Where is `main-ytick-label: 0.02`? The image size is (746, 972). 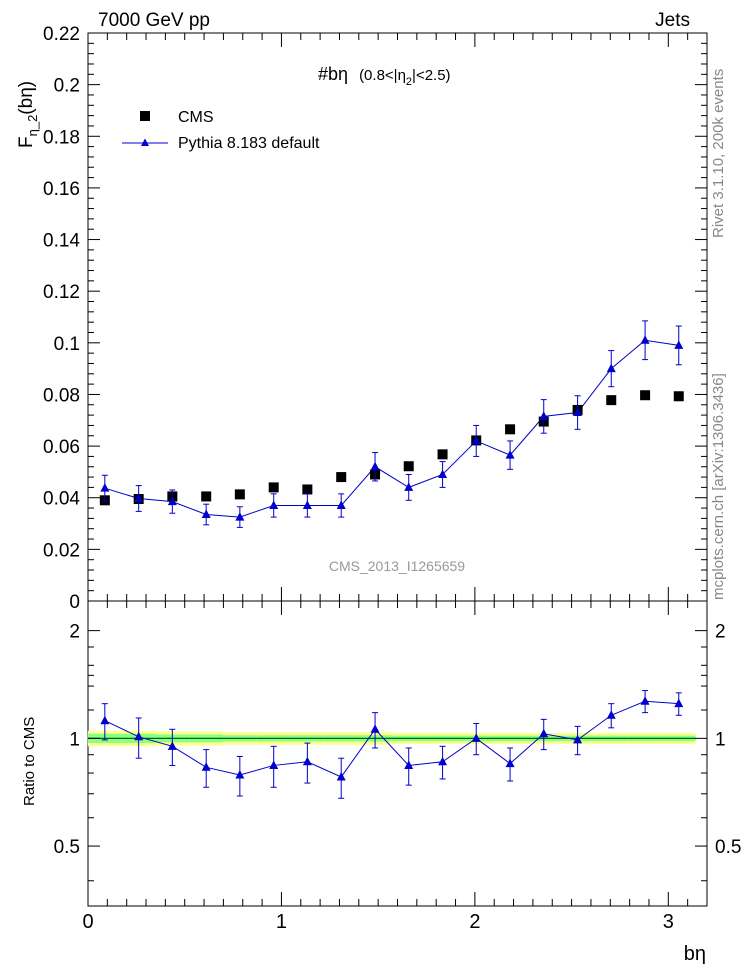 main-ytick-label: 0.02 is located at coordinates (61, 550).